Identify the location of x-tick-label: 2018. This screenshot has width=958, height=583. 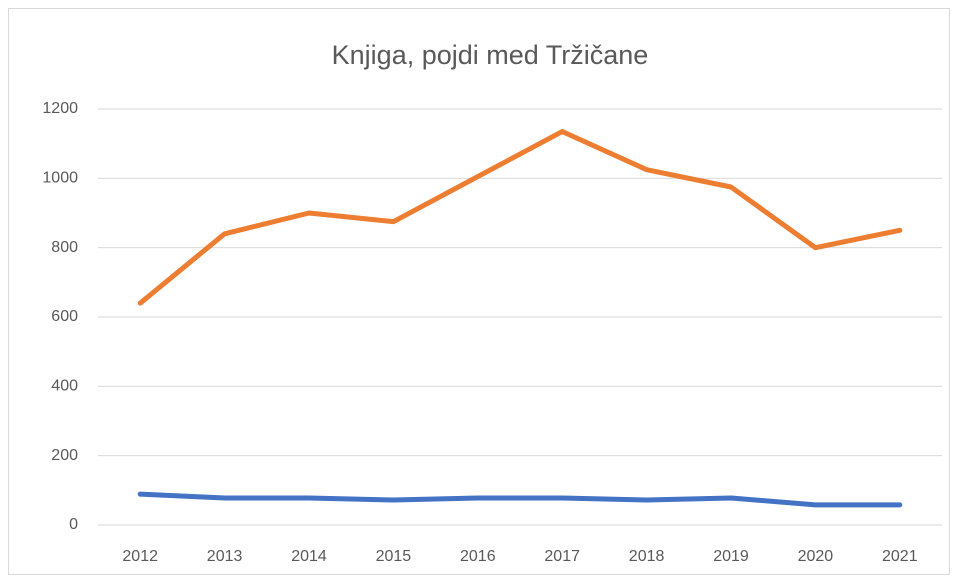
(647, 556).